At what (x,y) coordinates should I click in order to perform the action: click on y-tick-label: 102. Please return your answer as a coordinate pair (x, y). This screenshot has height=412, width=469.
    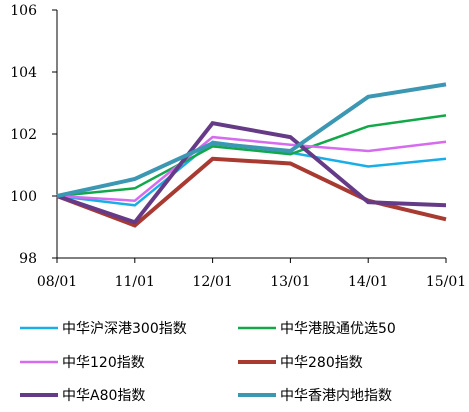
    Looking at the image, I should click on (23, 135).